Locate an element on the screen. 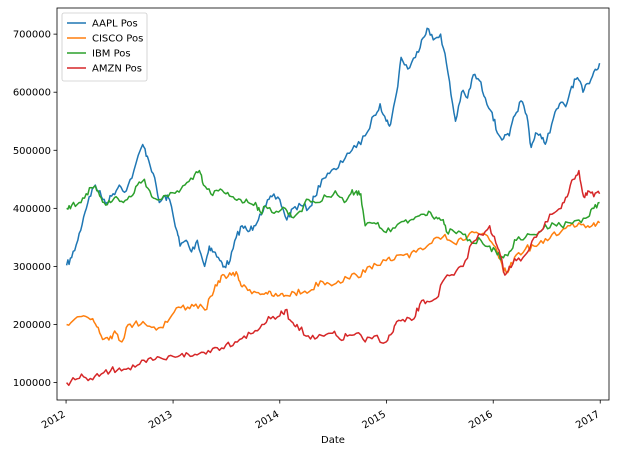 This screenshot has height=451, width=620. legend-box is located at coordinates (104, 47).